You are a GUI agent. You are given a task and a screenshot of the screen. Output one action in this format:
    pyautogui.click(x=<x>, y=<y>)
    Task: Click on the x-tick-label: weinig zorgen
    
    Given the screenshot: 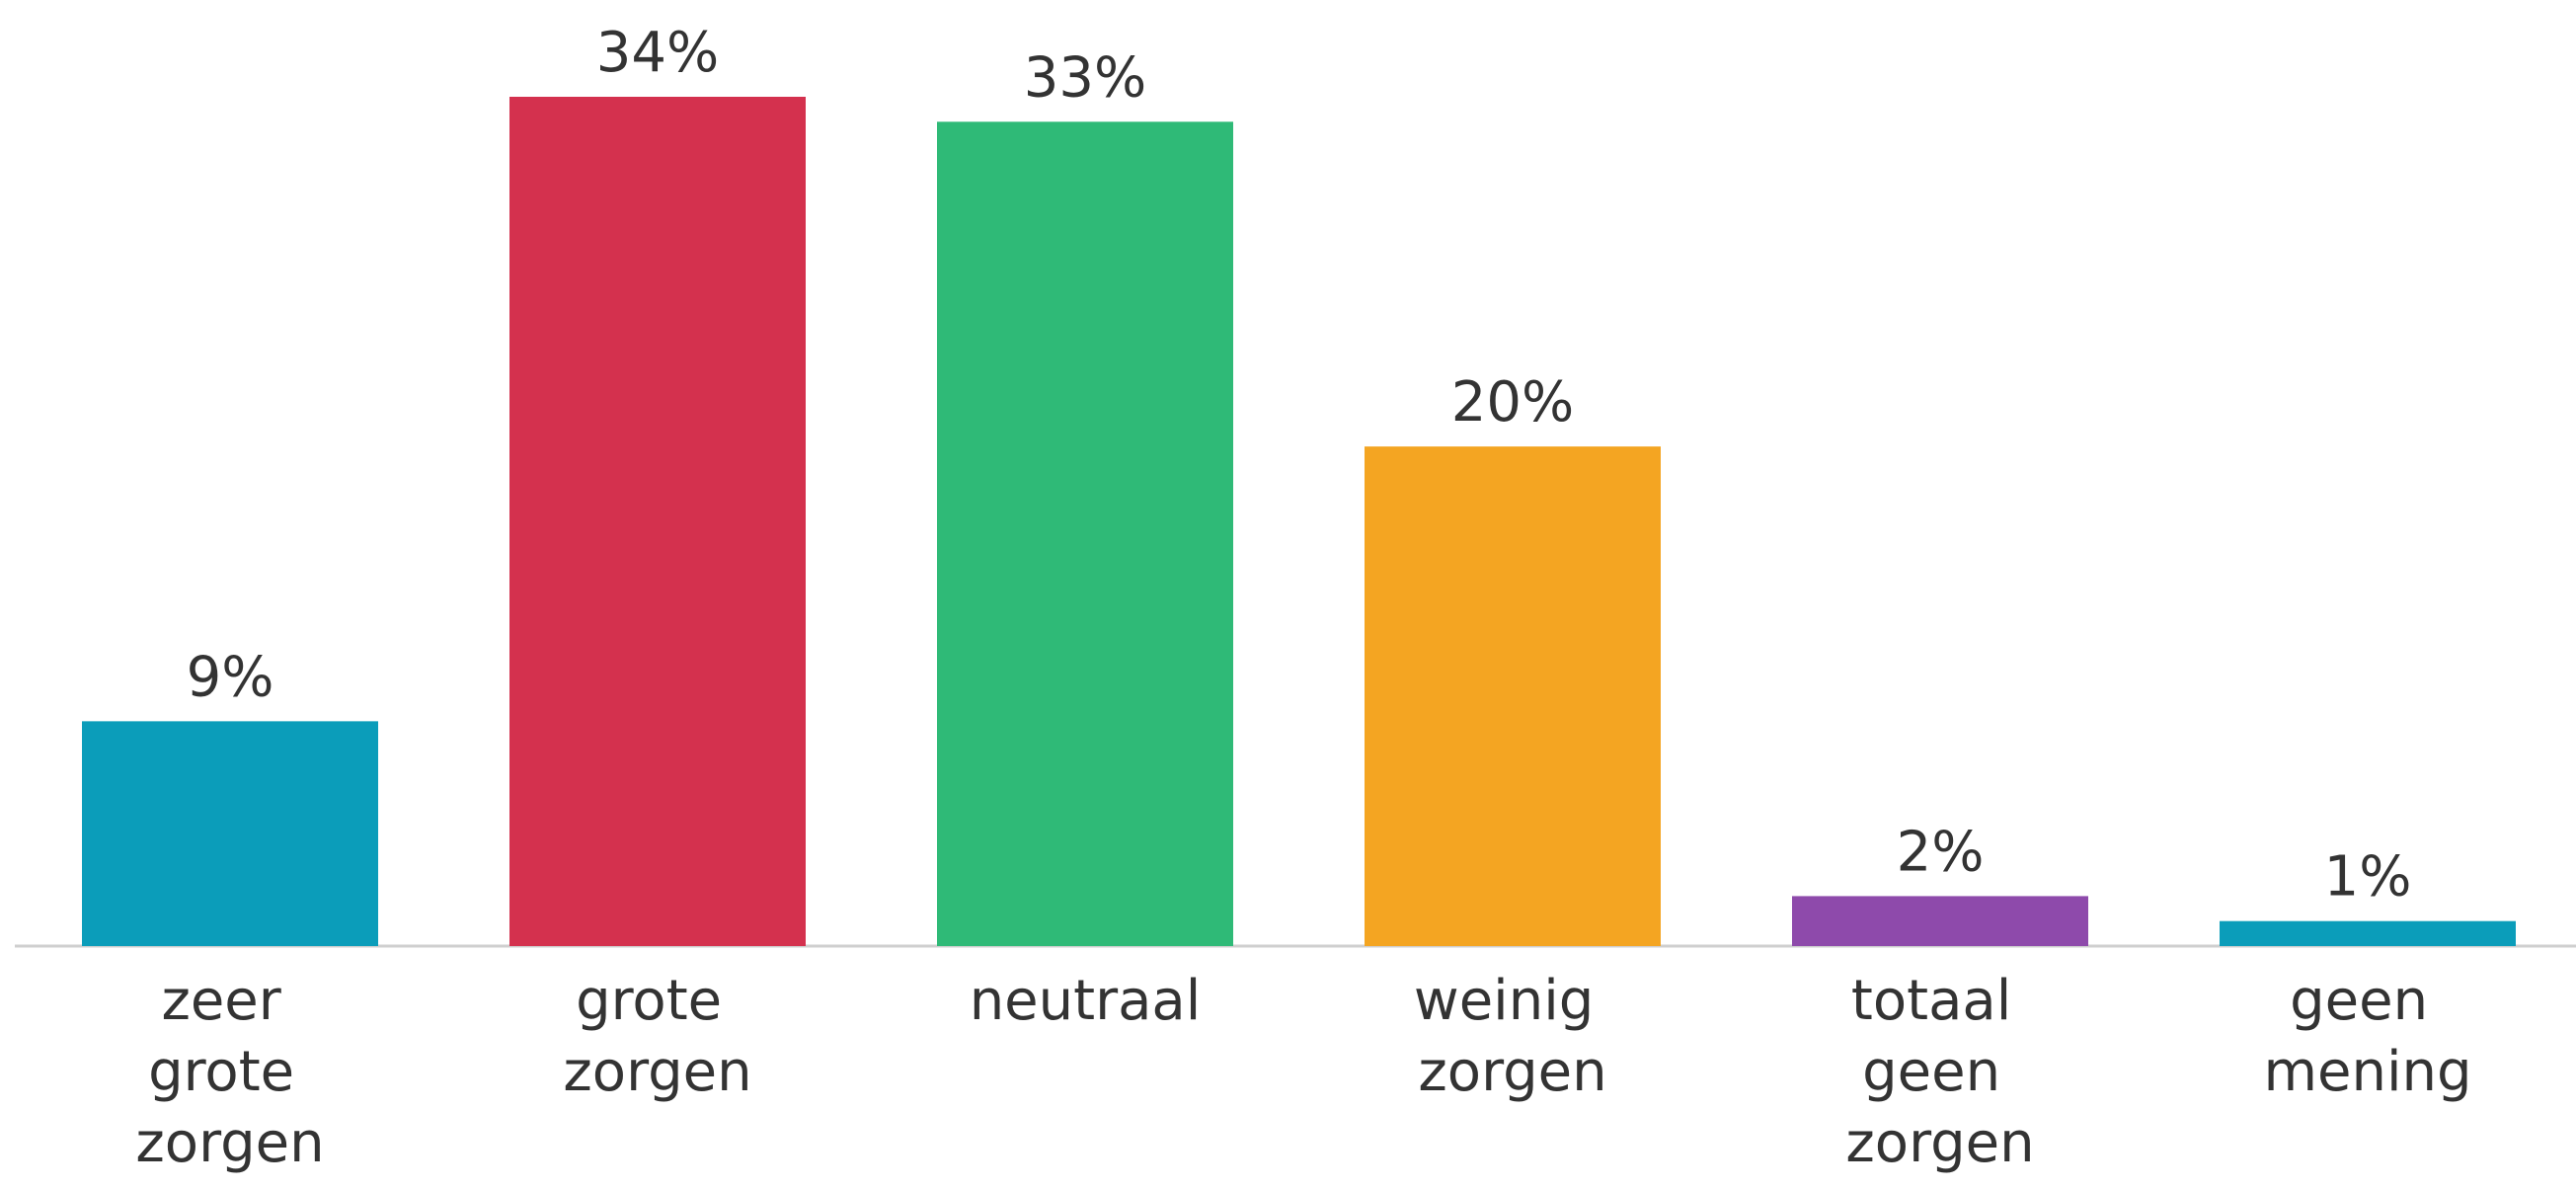 What is the action you would take?
    pyautogui.click(x=1512, y=1036)
    